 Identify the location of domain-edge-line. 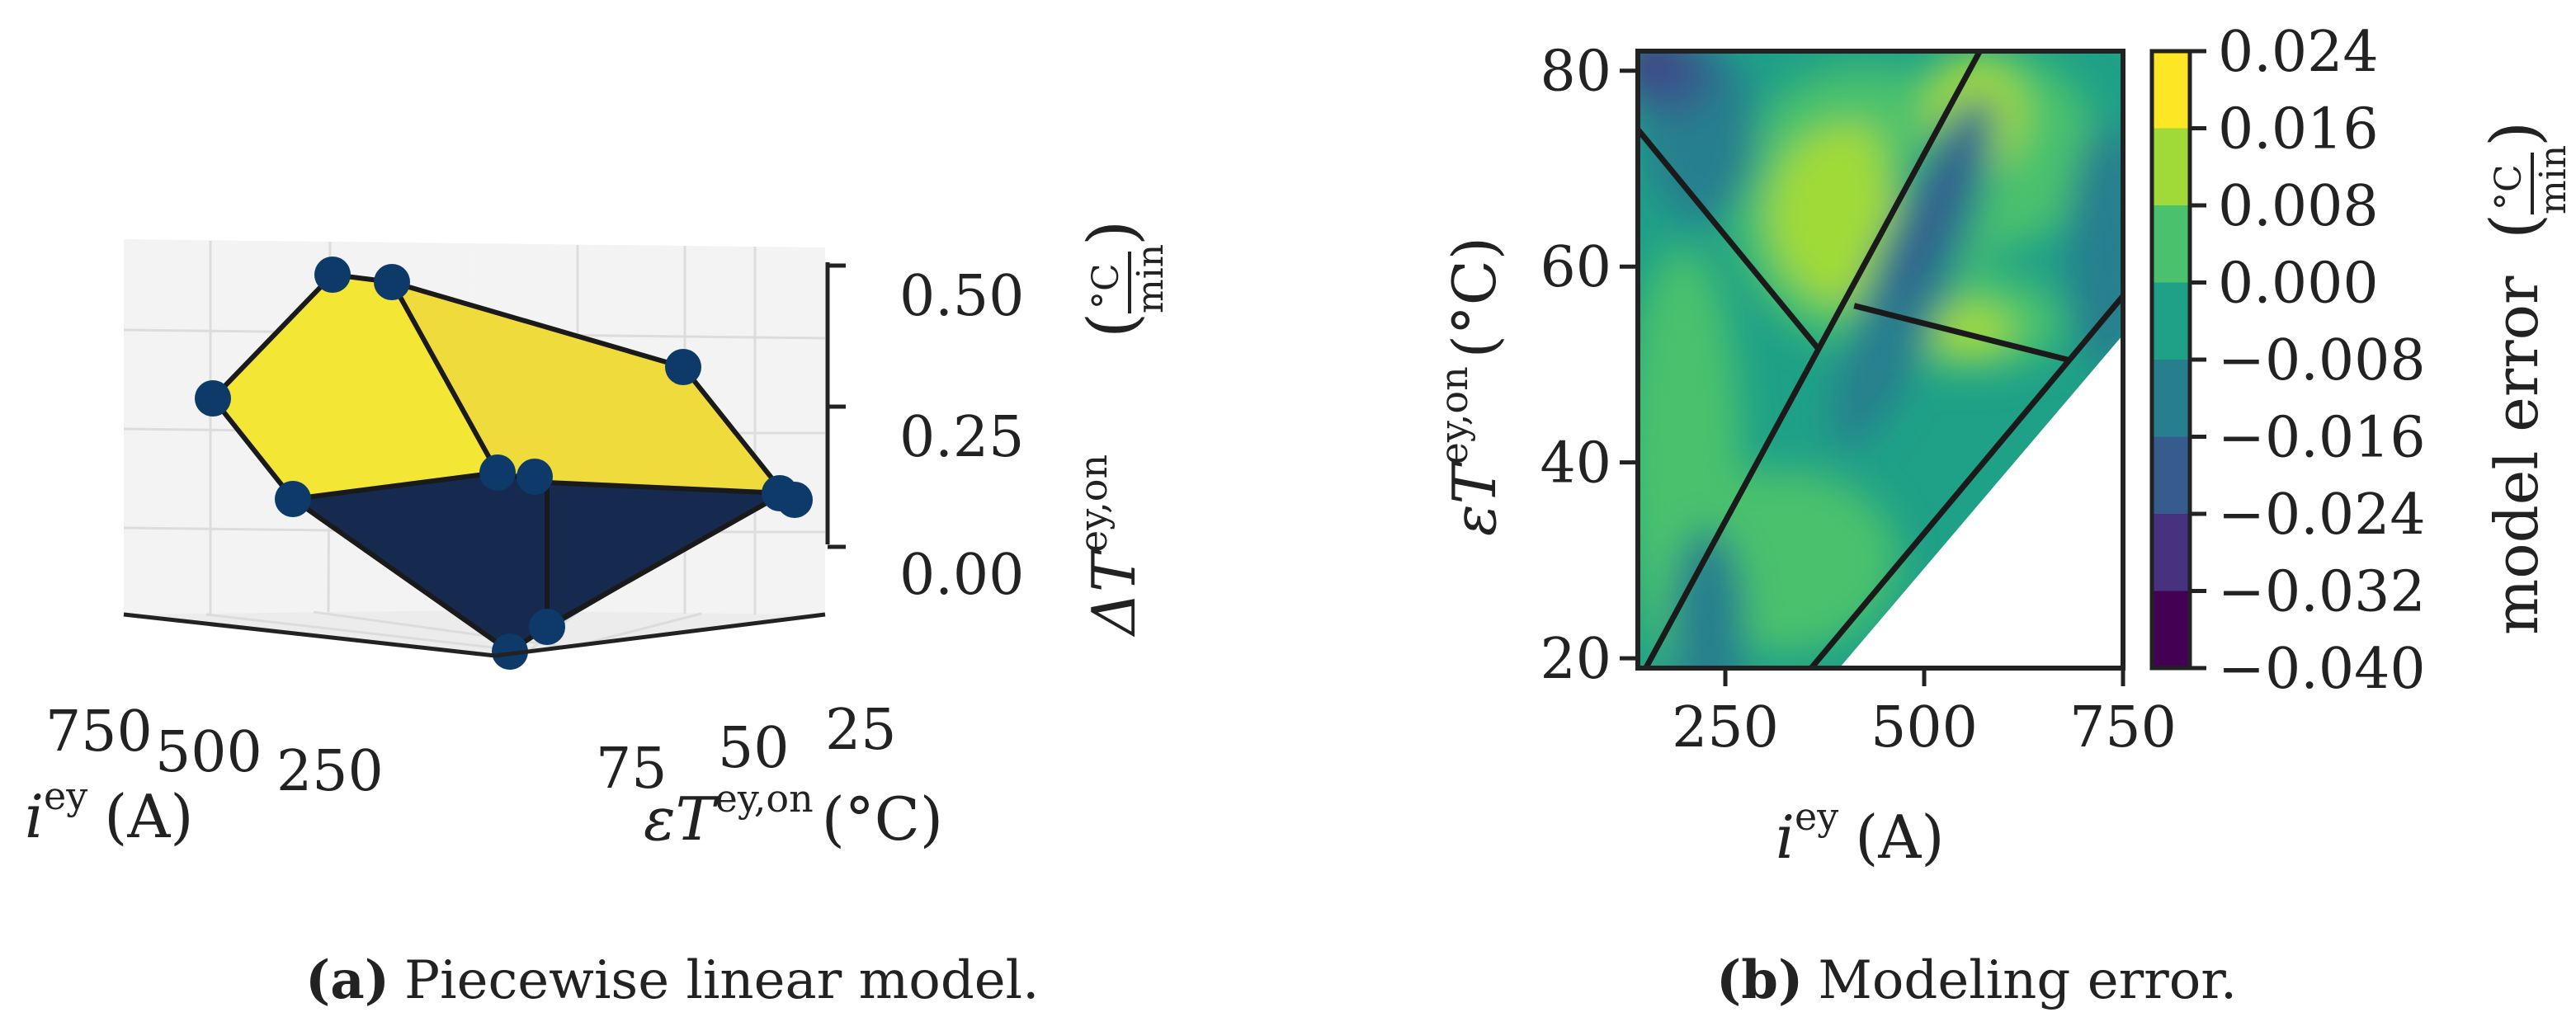
(1966, 481).